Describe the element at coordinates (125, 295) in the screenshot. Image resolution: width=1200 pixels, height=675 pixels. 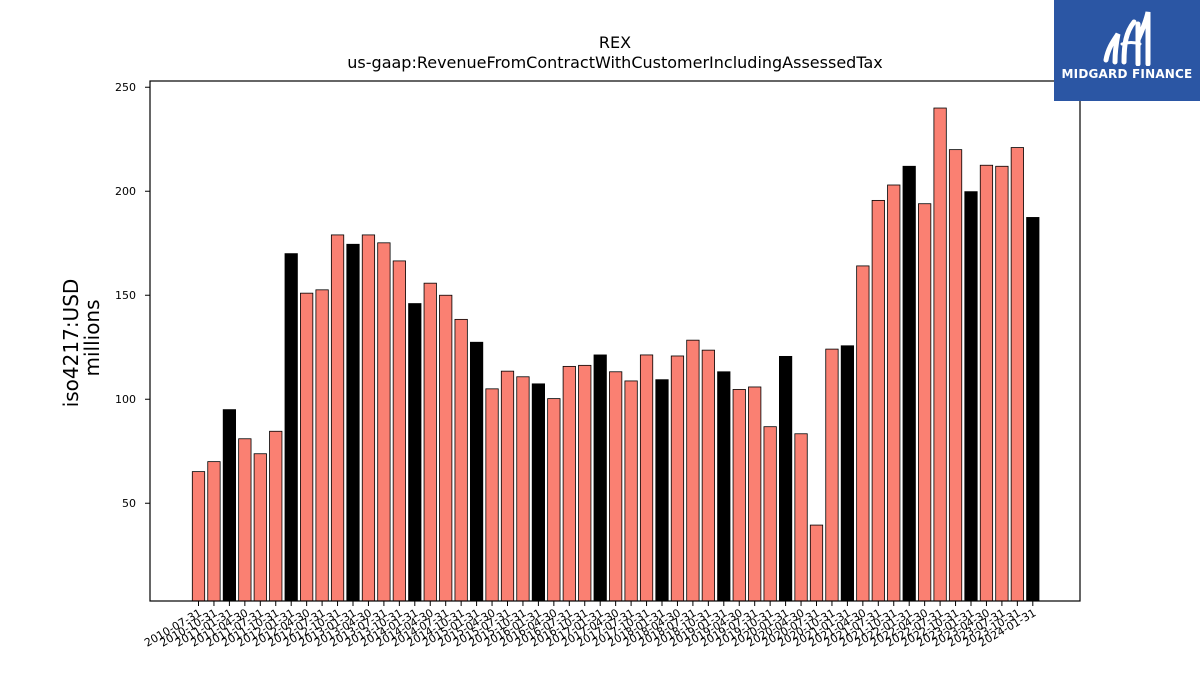
I see `y-tick-label: 150` at that location.